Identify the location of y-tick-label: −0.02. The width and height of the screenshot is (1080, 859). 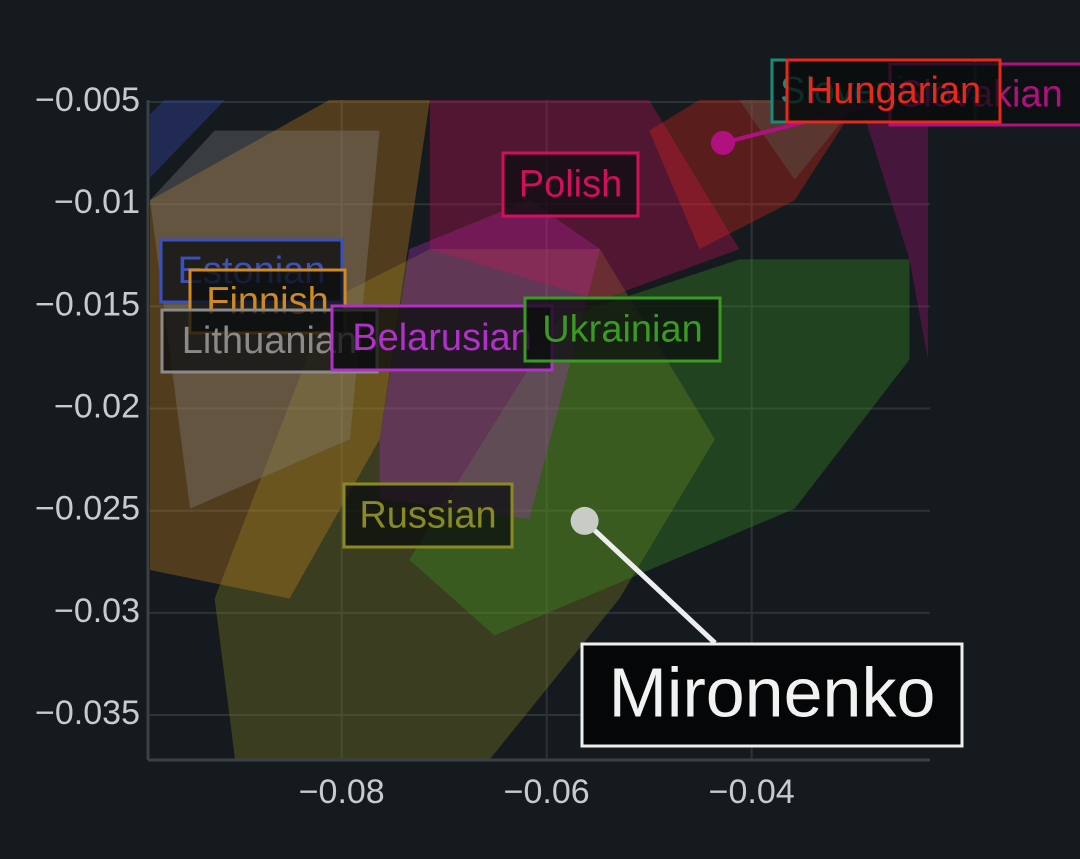
(97, 407).